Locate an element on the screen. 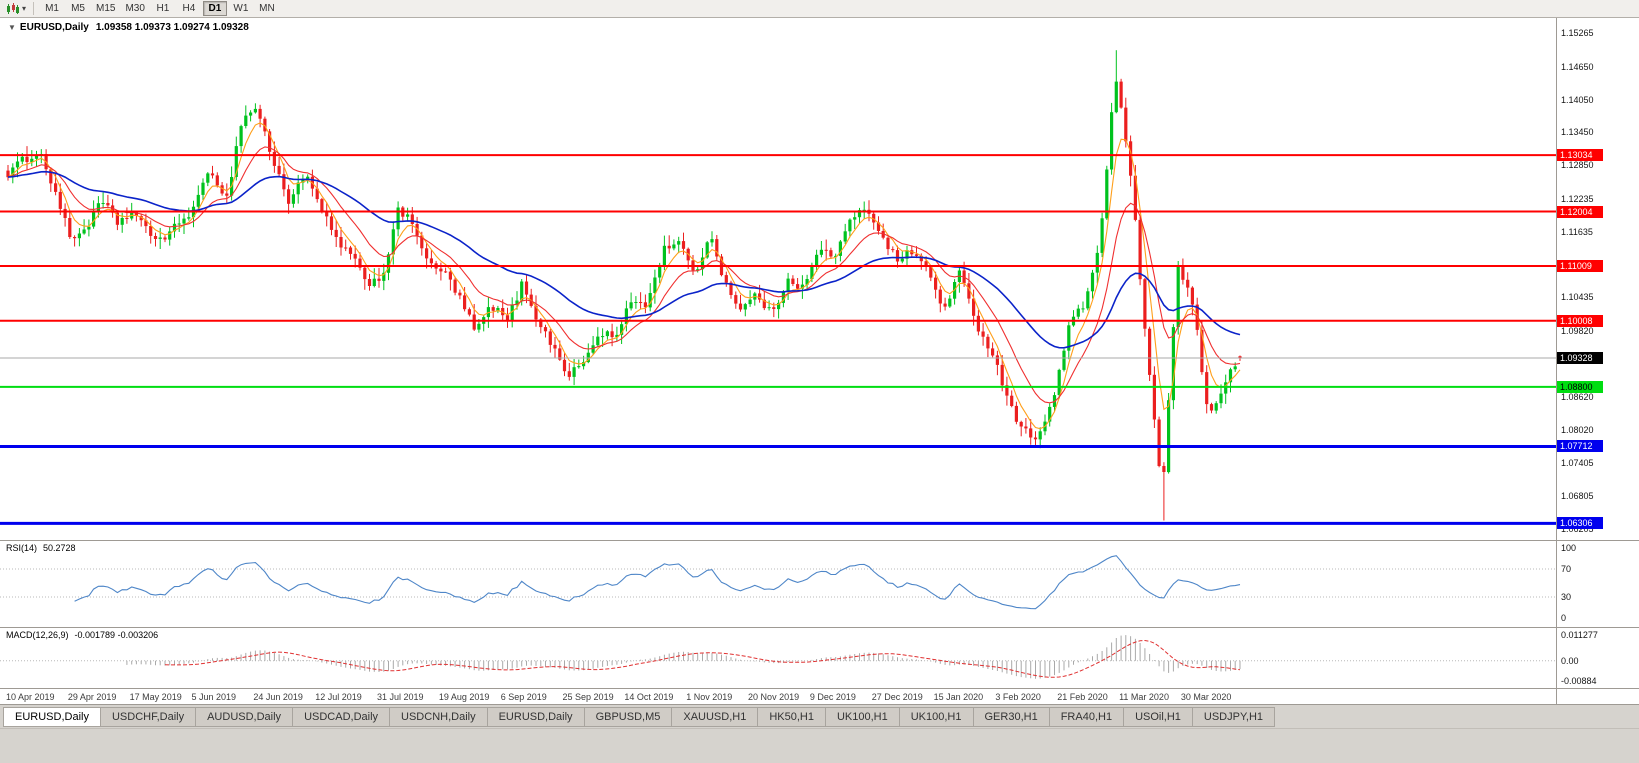 Image resolution: width=1639 pixels, height=763 pixels. time-axis-label: 1 Nov 2019 is located at coordinates (709, 697).